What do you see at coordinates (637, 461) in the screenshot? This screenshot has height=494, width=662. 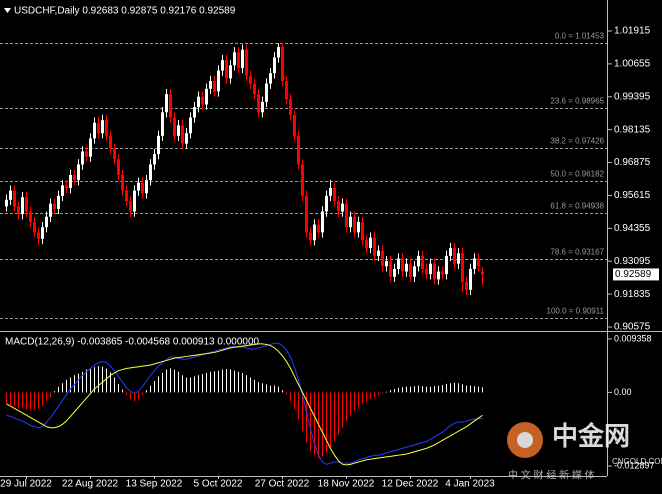 I see `watermark-site: CNGOLD.COM` at bounding box center [637, 461].